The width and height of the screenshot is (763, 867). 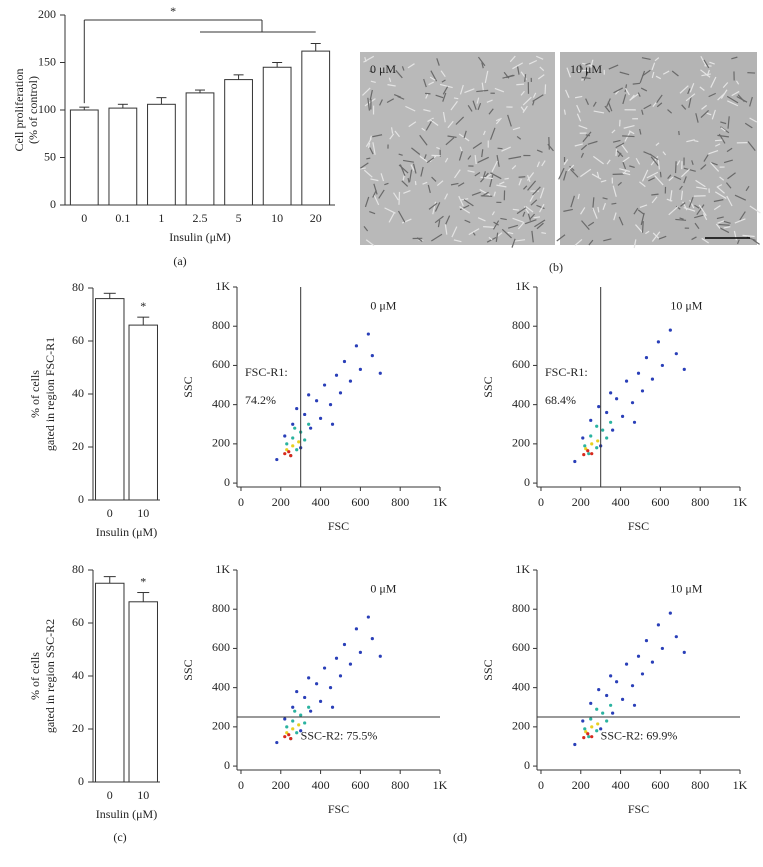 I want to click on annotation: 10 μM, so click(x=686, y=305).